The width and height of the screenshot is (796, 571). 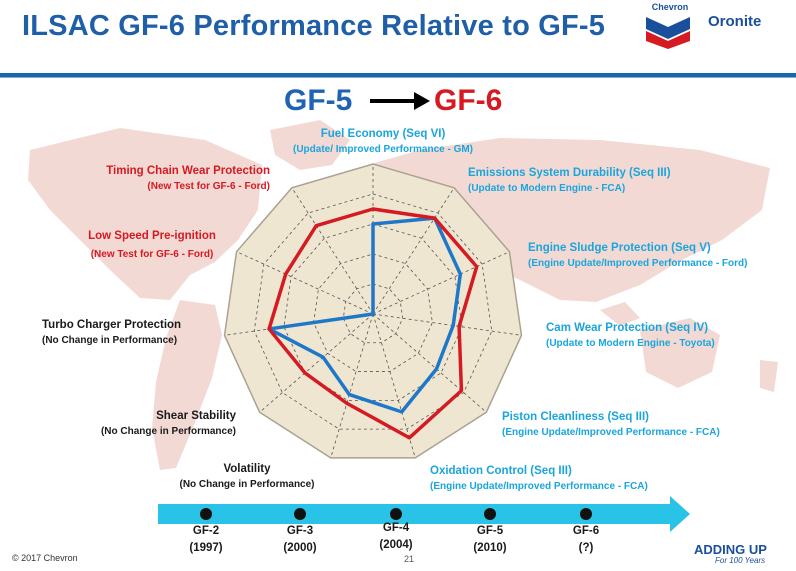 I want to click on timeline-item-gf4: GF-4 (2004), so click(x=396, y=536).